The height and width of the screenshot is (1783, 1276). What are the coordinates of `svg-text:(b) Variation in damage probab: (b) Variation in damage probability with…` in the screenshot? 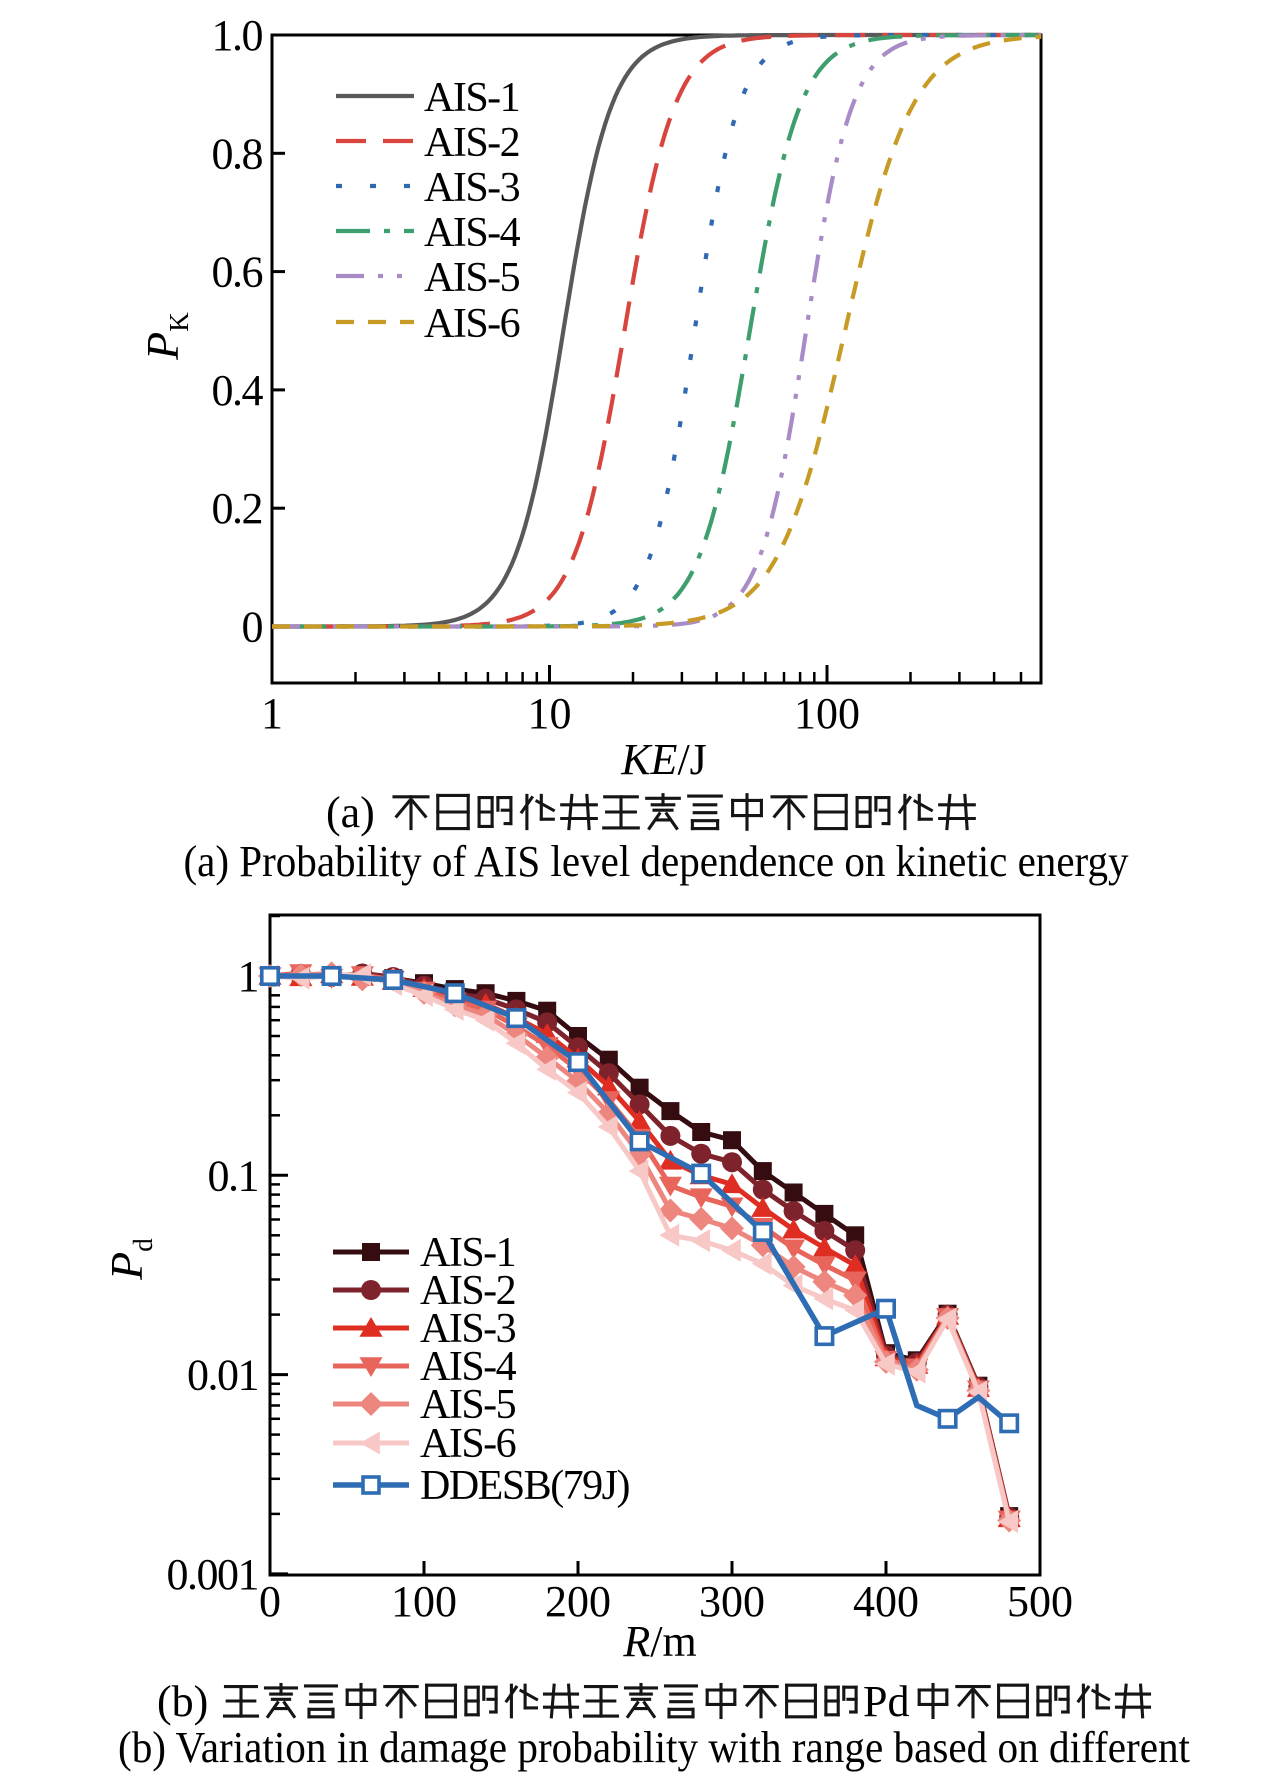 It's located at (654, 1747).